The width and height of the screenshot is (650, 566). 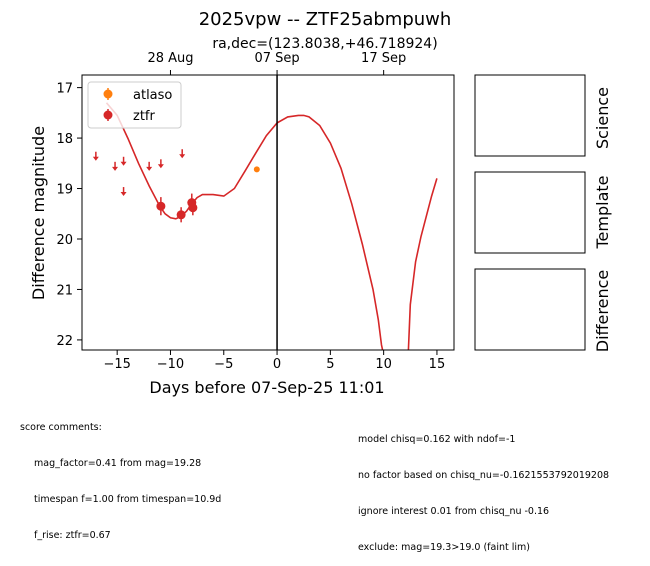 I want to click on y-tick-label: 22, so click(x=64, y=341).